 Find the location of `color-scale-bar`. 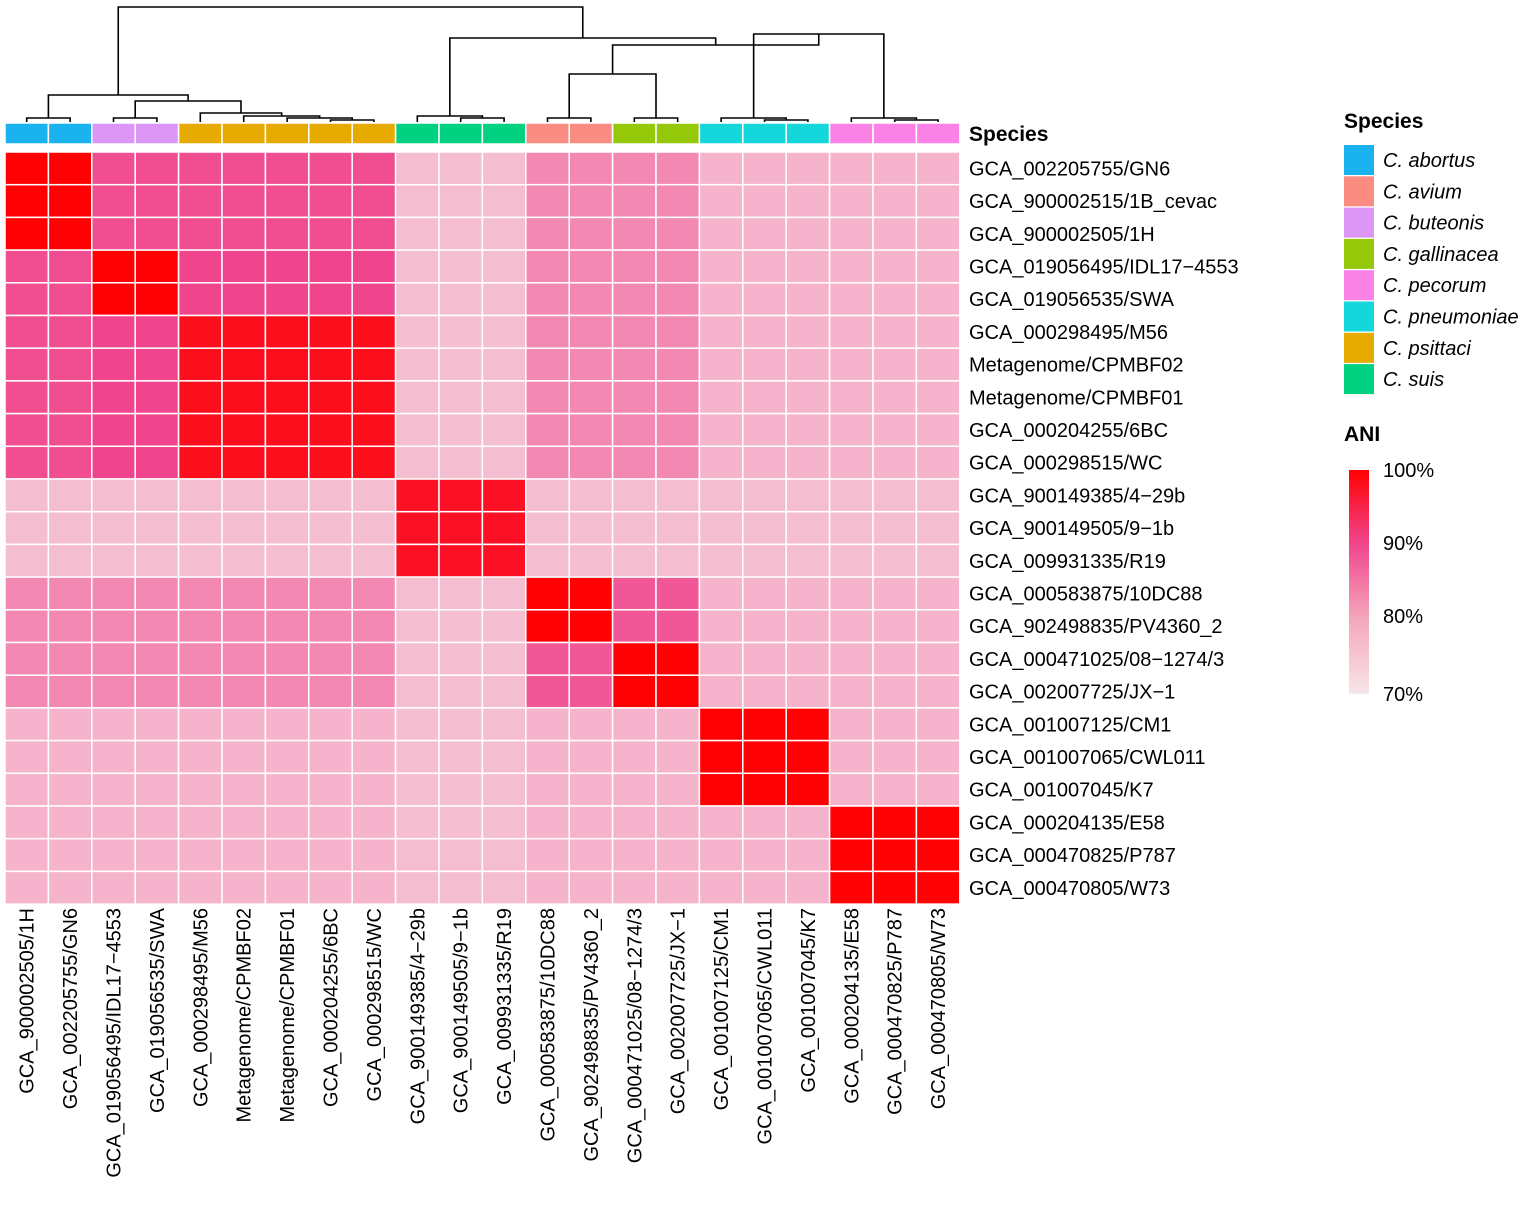

color-scale-bar is located at coordinates (1359, 582).